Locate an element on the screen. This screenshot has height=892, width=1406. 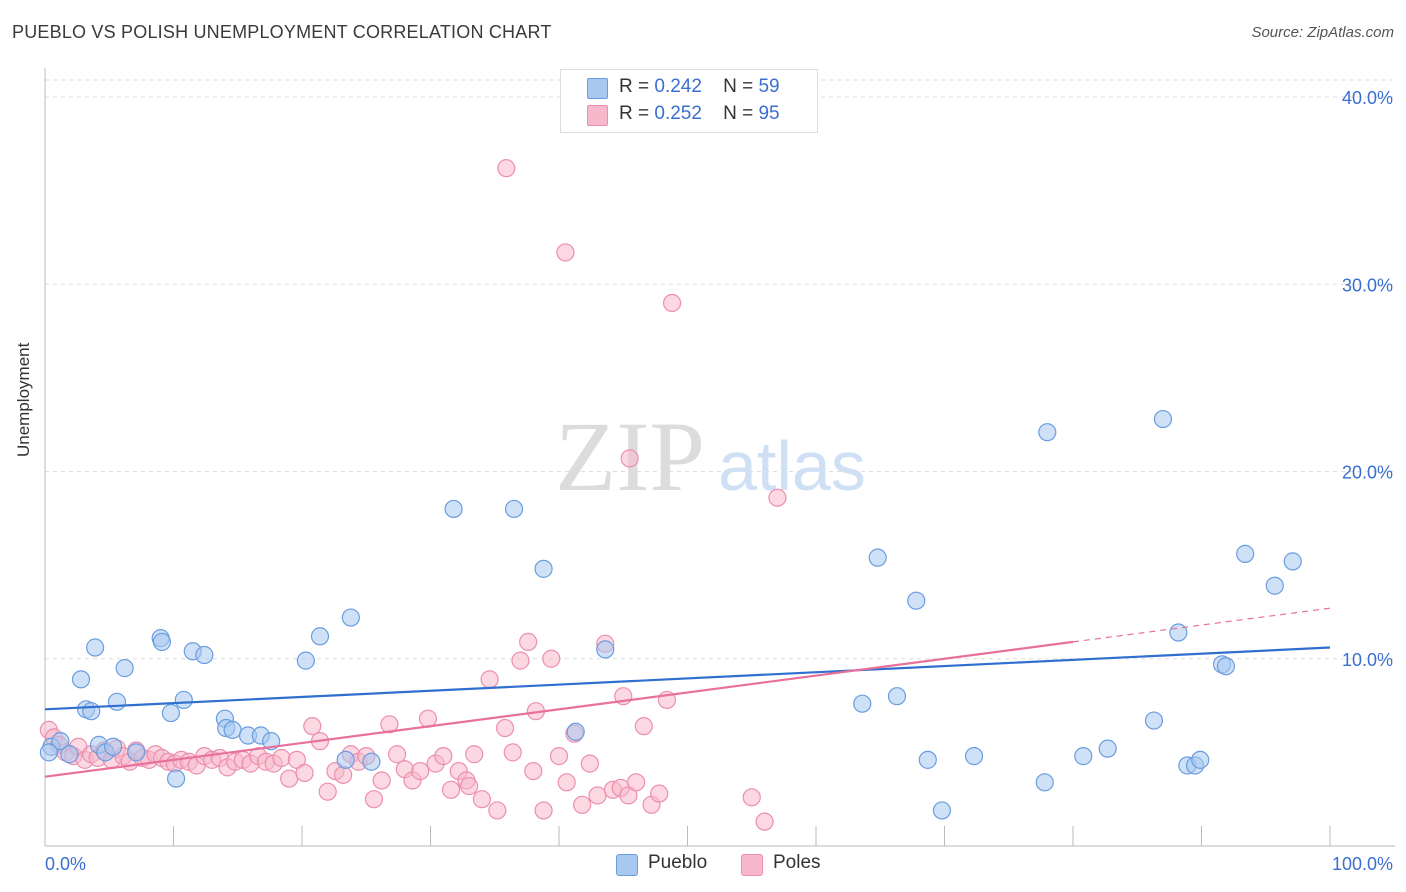
source-label: Source: ZipAtlas.com is located at coordinates (1322, 32).